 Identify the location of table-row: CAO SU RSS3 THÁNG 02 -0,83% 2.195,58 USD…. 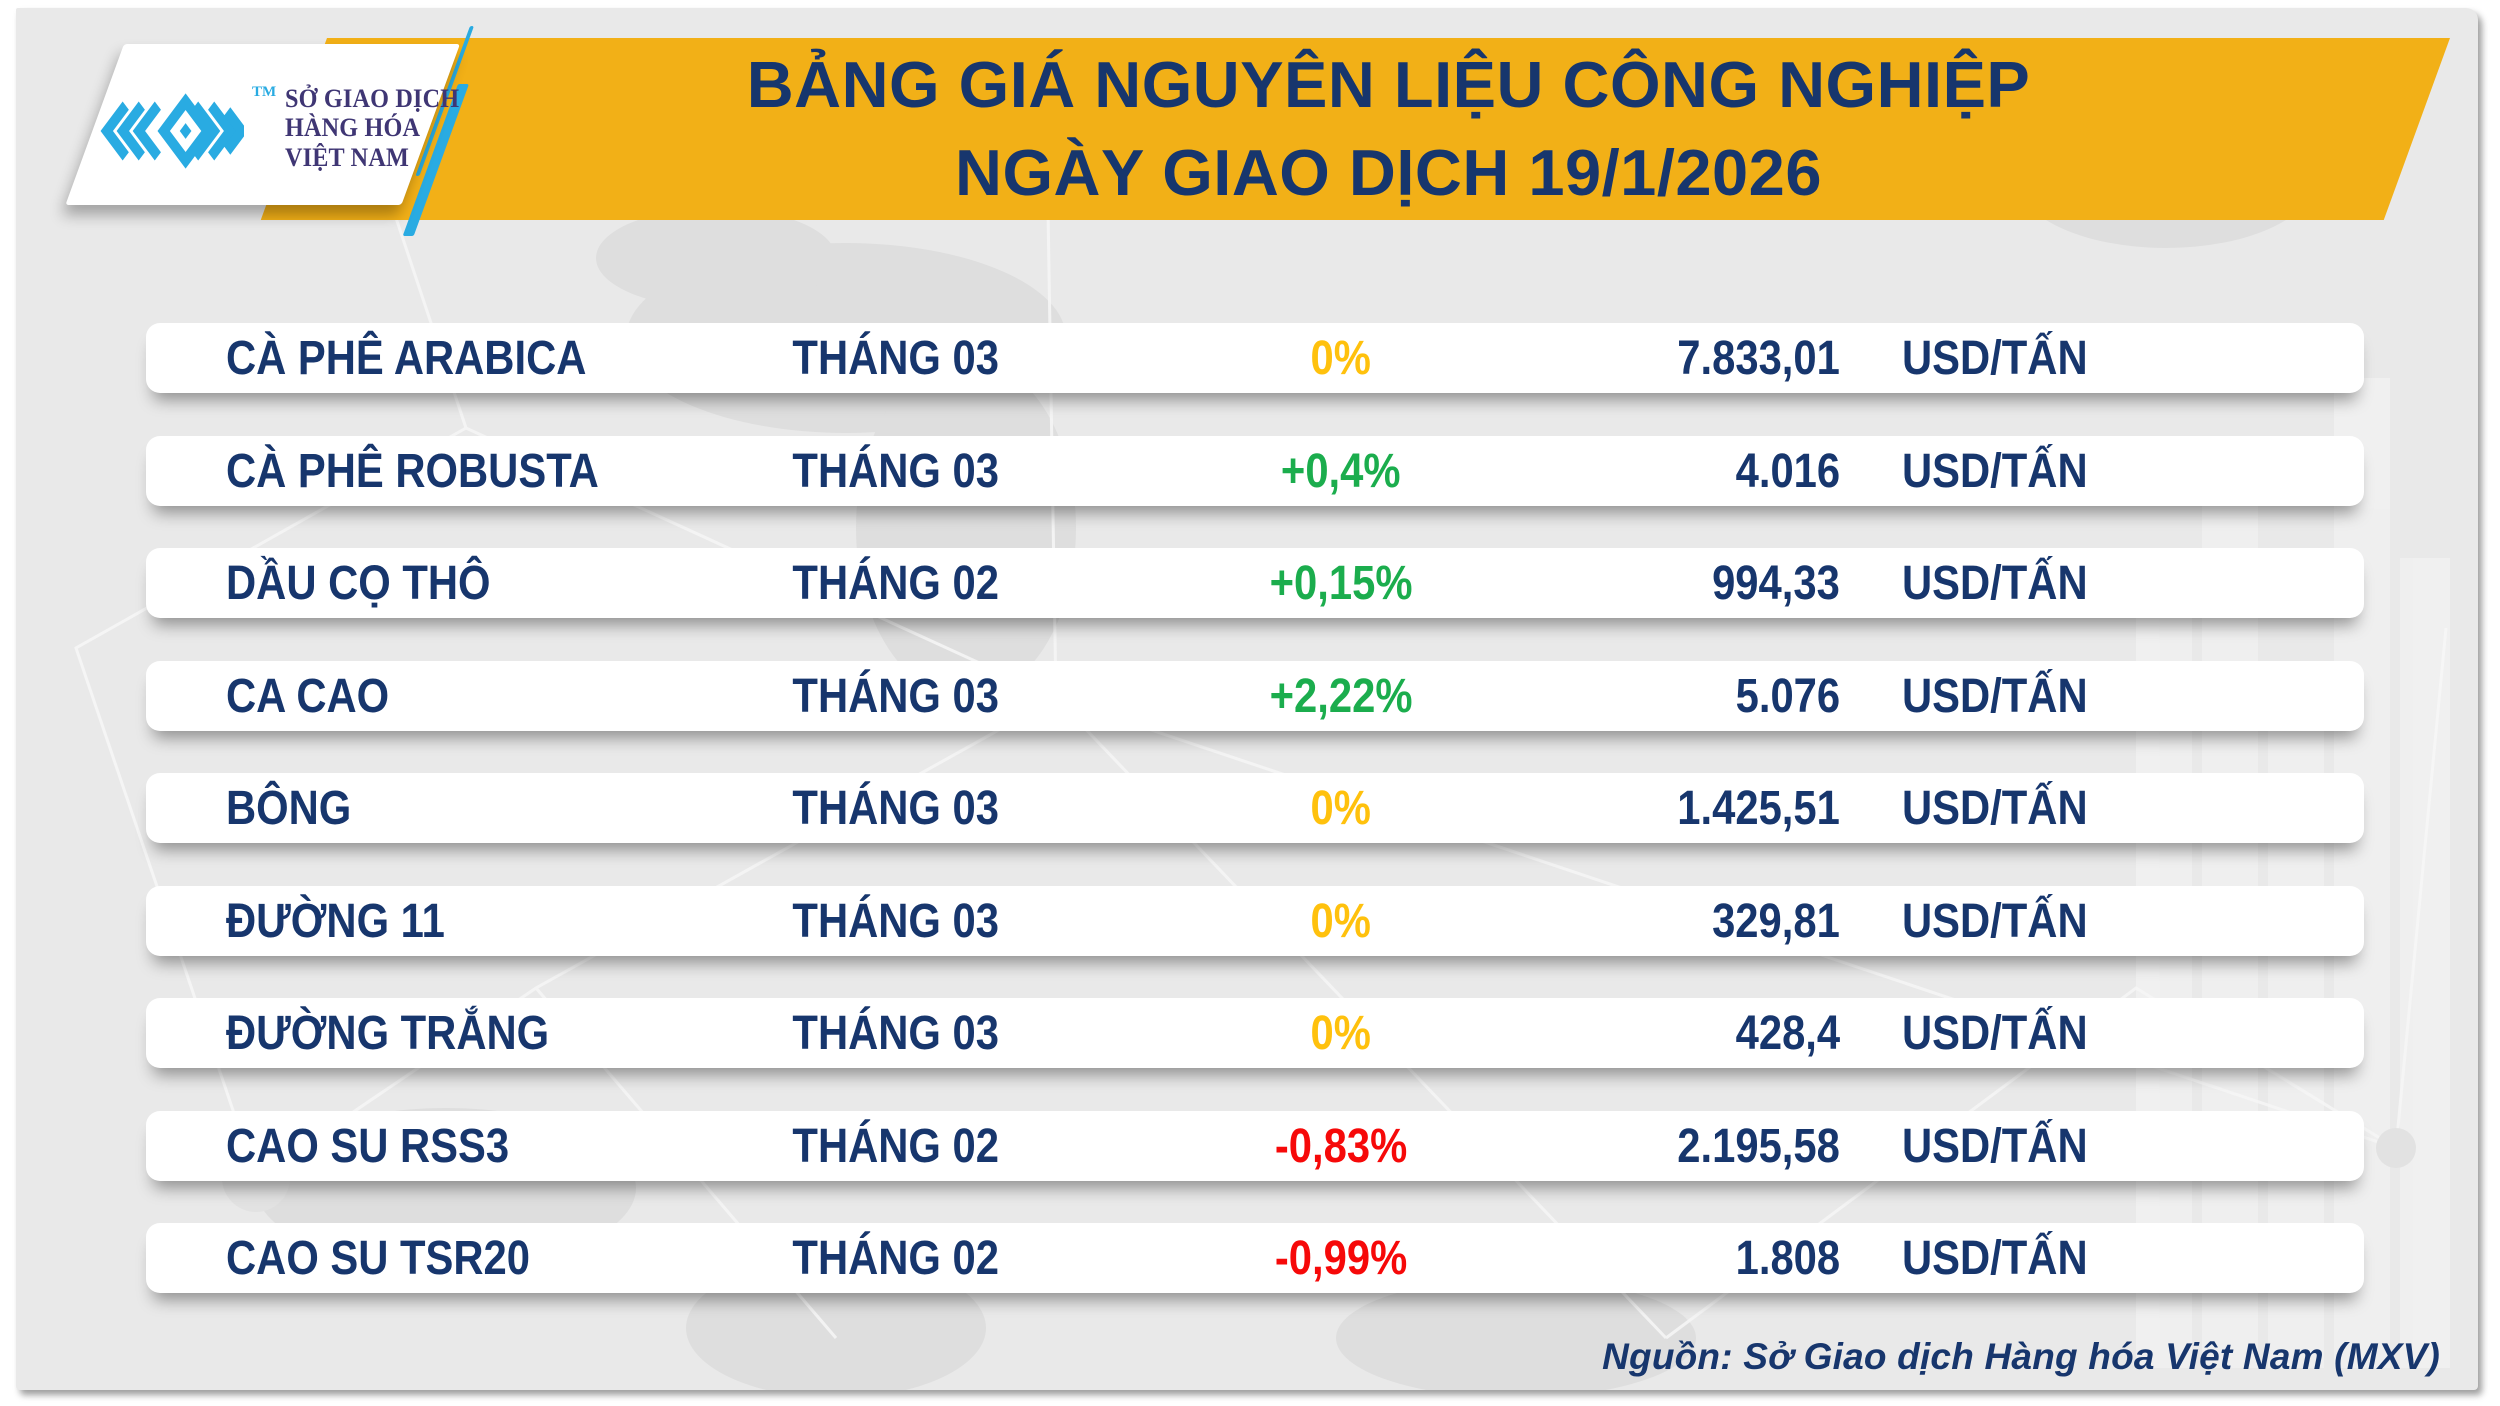
(1255, 1146).